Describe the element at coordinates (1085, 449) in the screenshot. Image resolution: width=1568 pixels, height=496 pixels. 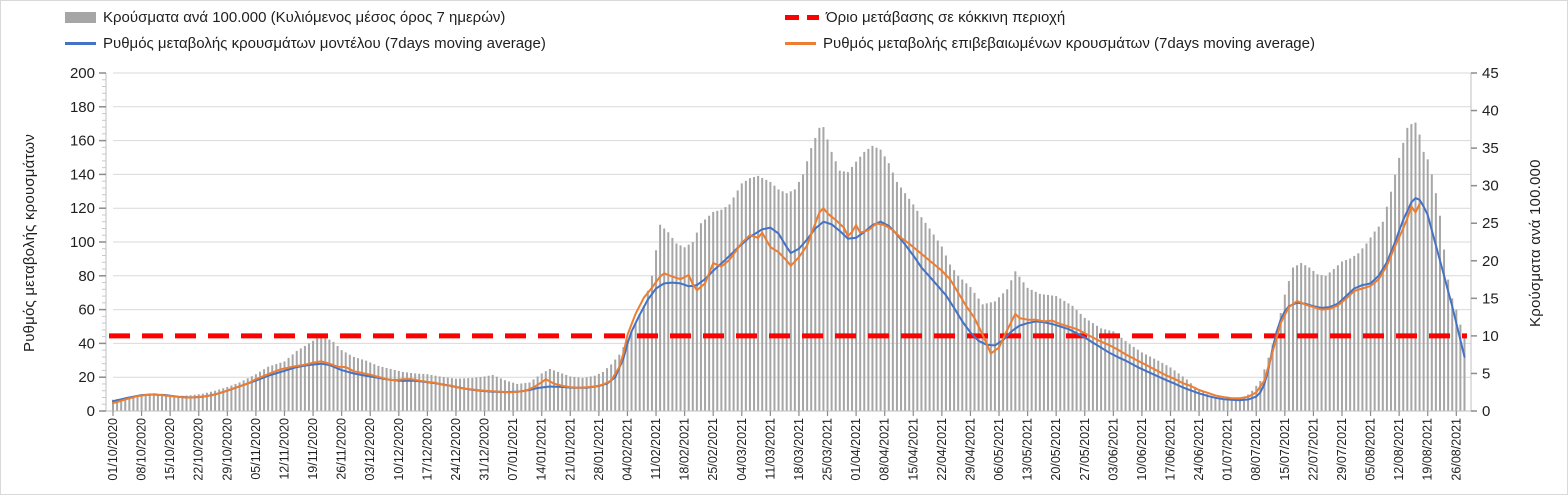
I see `x-axis-date-label: 27/05/2021` at that location.